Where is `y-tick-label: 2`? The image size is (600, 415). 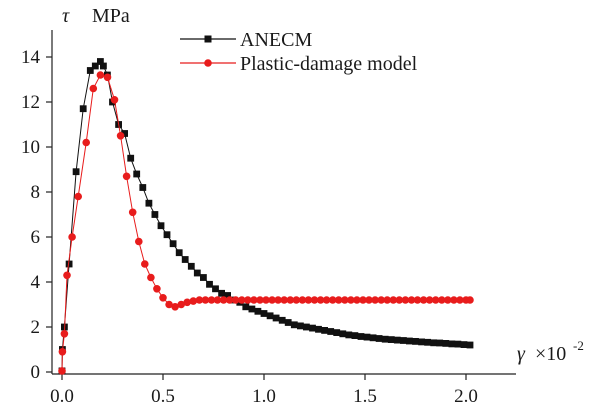
y-tick-label: 2 is located at coordinates (36, 327).